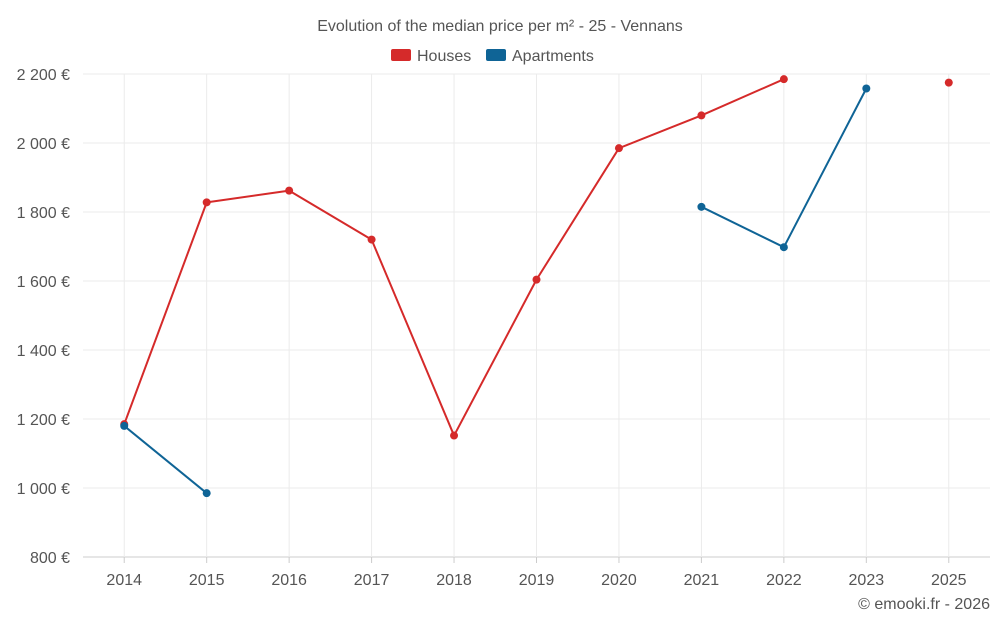 Image resolution: width=1000 pixels, height=625 pixels. Describe the element at coordinates (553, 56) in the screenshot. I see `legend-label-apartments: Apartments` at that location.